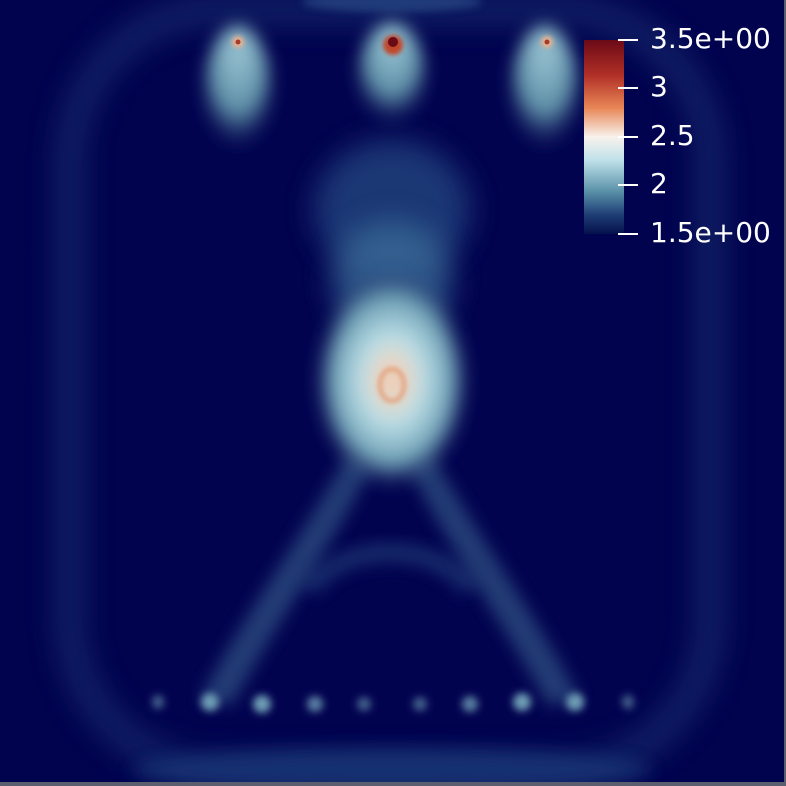 The width and height of the screenshot is (786, 786). What do you see at coordinates (392, 80) in the screenshot?
I see `jet-center` at bounding box center [392, 80].